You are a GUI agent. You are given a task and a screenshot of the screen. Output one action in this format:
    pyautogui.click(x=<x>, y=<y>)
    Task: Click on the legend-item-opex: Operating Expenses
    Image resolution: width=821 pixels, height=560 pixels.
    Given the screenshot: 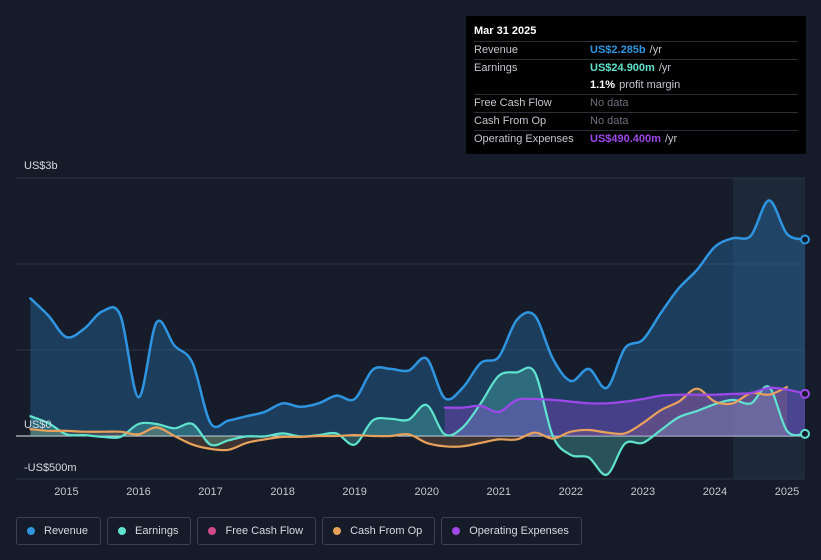 What is the action you would take?
    pyautogui.click(x=511, y=531)
    